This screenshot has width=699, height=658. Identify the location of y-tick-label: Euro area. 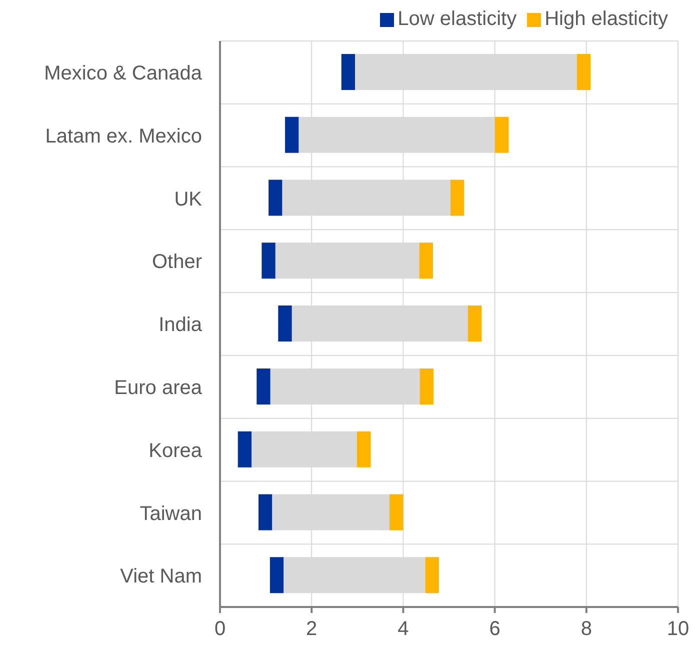
(158, 387).